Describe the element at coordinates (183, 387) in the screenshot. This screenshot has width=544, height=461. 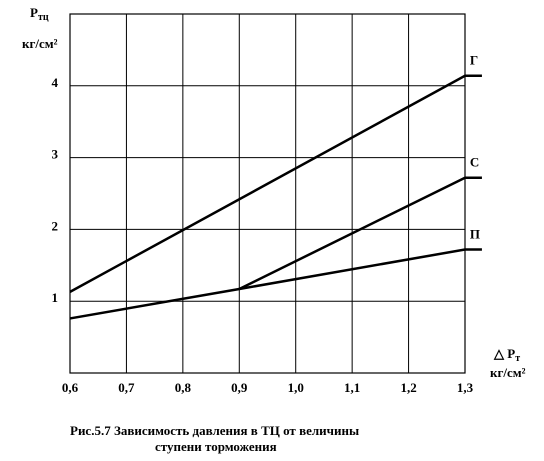
I see `x-tick-label: 0,8` at that location.